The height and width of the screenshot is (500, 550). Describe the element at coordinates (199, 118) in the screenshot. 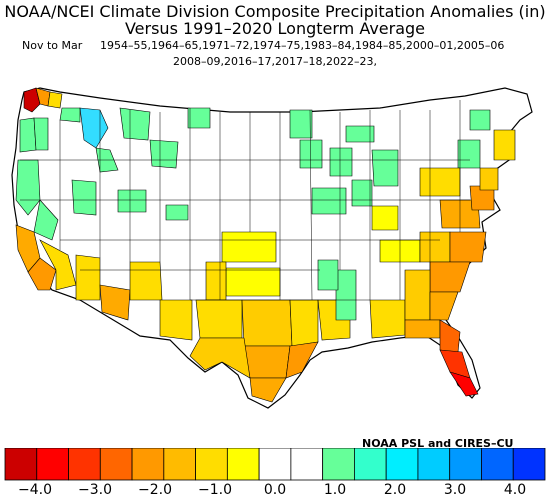

I see `region-nd-west` at that location.